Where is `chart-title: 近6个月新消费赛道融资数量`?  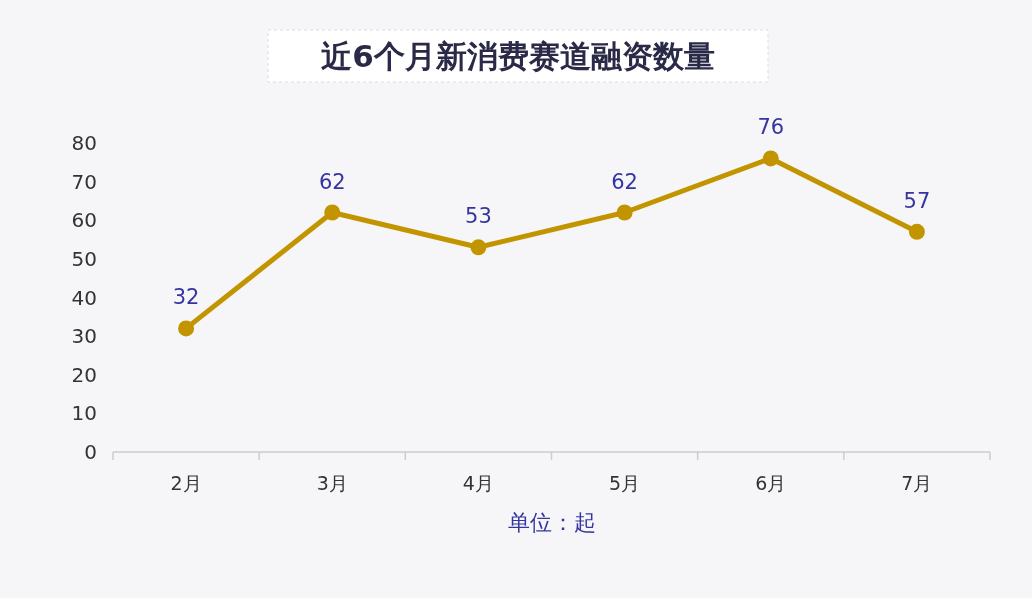 chart-title: 近6个月新消费赛道融资数量 is located at coordinates (518, 56).